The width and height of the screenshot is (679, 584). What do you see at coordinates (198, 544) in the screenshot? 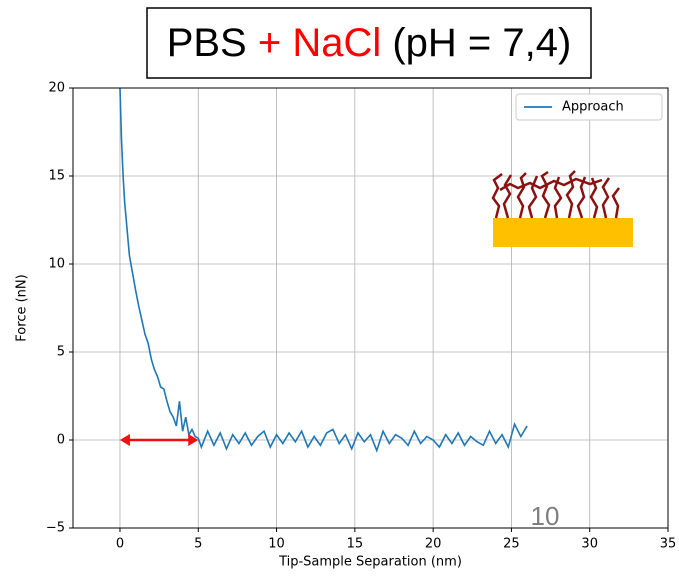
I see `x-tick-label: 5` at bounding box center [198, 544].